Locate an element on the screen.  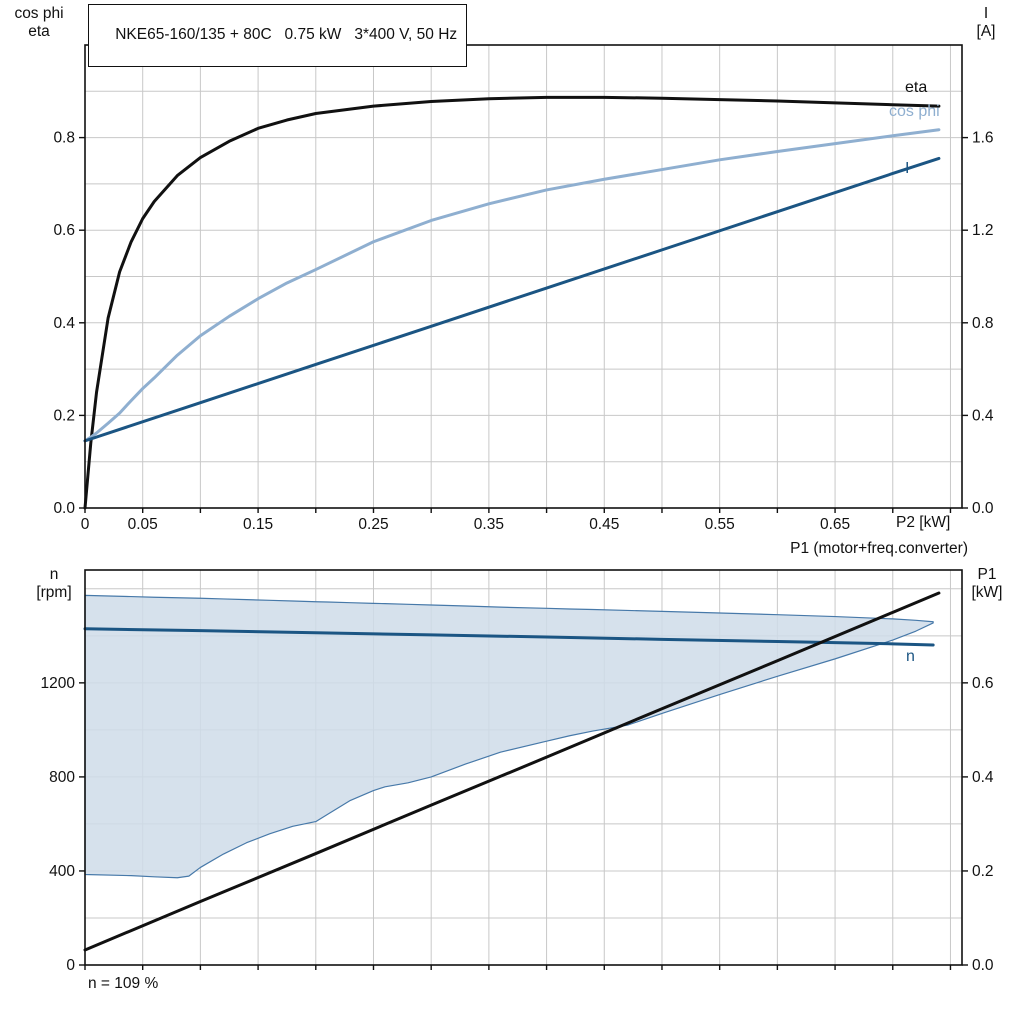
top-right-axis-label-line1: I is located at coordinates (986, 13).